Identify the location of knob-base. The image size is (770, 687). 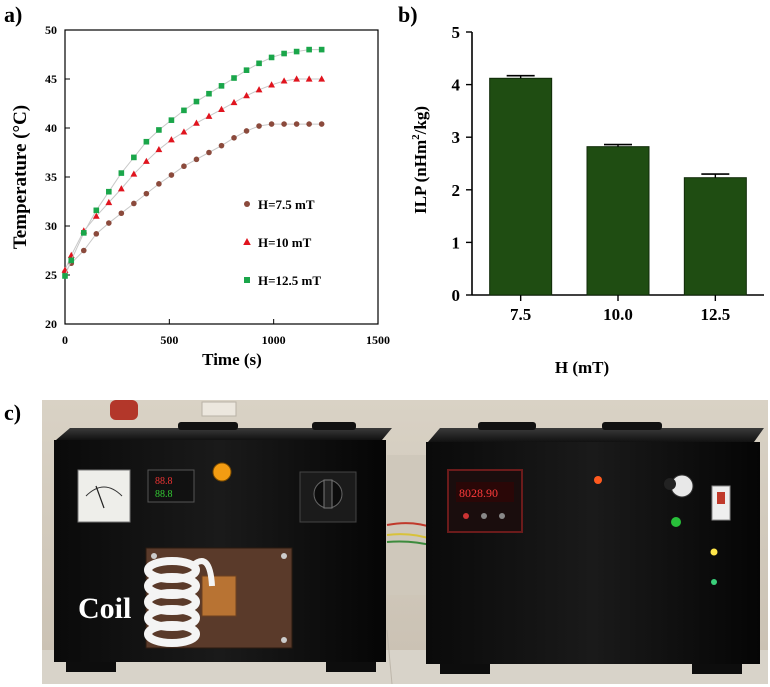
(670, 484).